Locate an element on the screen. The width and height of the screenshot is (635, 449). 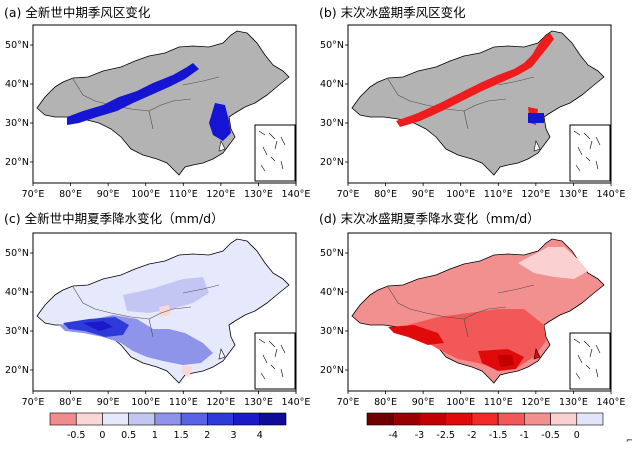
panel-c-negative is located at coordinates (176, 341).